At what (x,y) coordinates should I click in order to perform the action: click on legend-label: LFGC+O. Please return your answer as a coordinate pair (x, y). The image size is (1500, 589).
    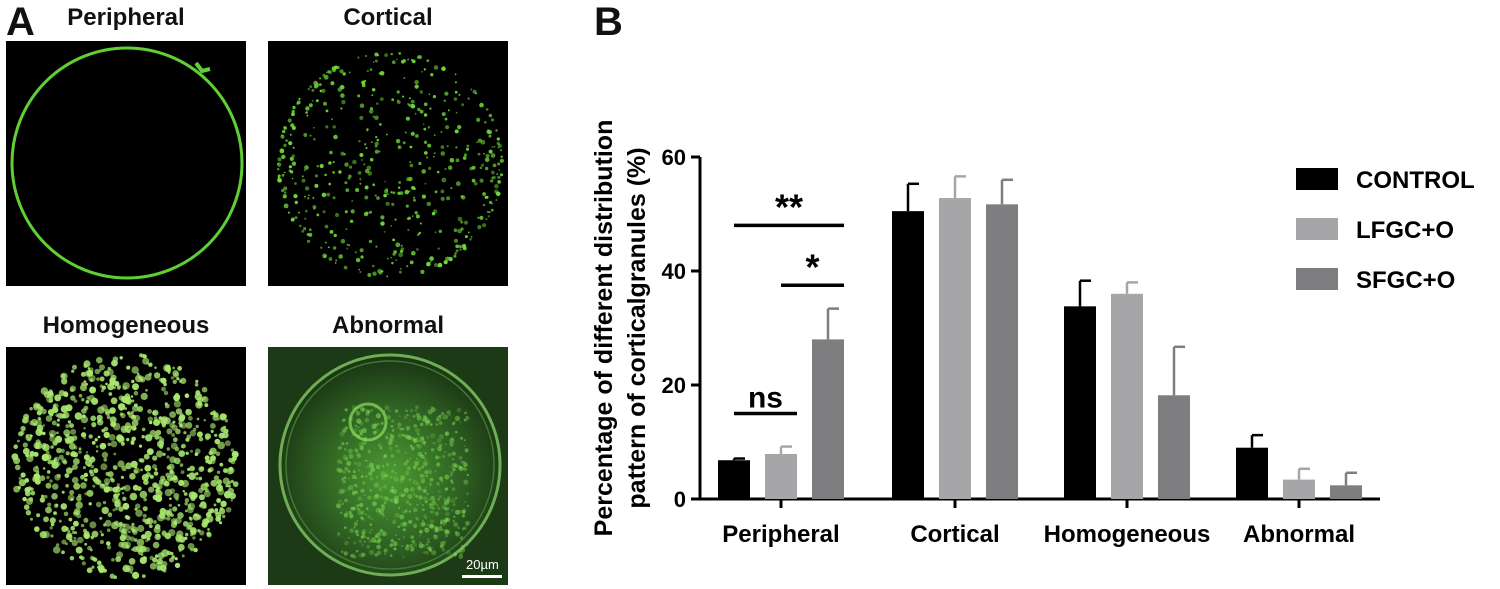
    Looking at the image, I should click on (1405, 230).